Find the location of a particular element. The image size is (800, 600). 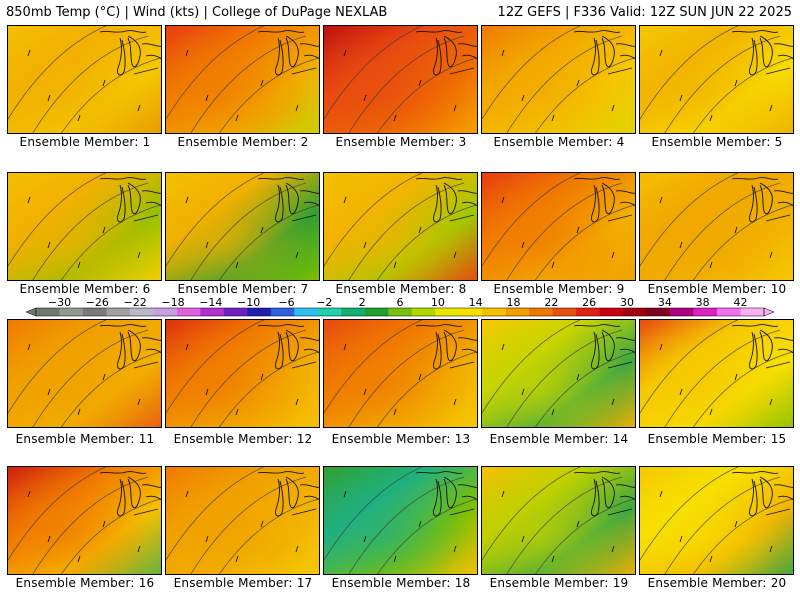

ensemble-member-label: Ensemble Member: 15 is located at coordinates (717, 439).